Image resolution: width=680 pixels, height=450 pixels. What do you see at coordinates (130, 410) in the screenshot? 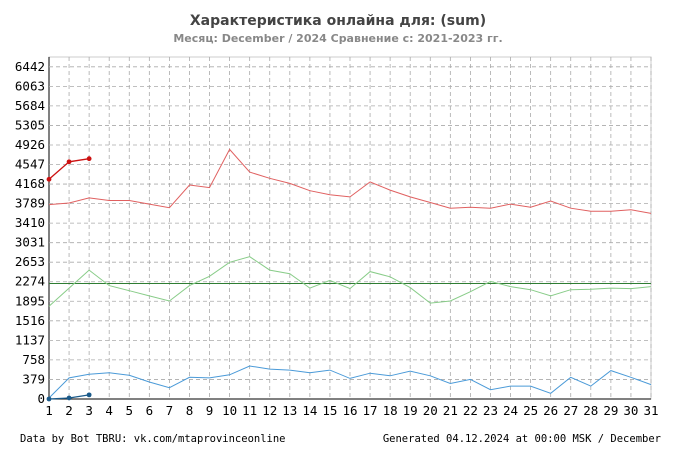
I see `x-tick-label: 5` at bounding box center [130, 410].